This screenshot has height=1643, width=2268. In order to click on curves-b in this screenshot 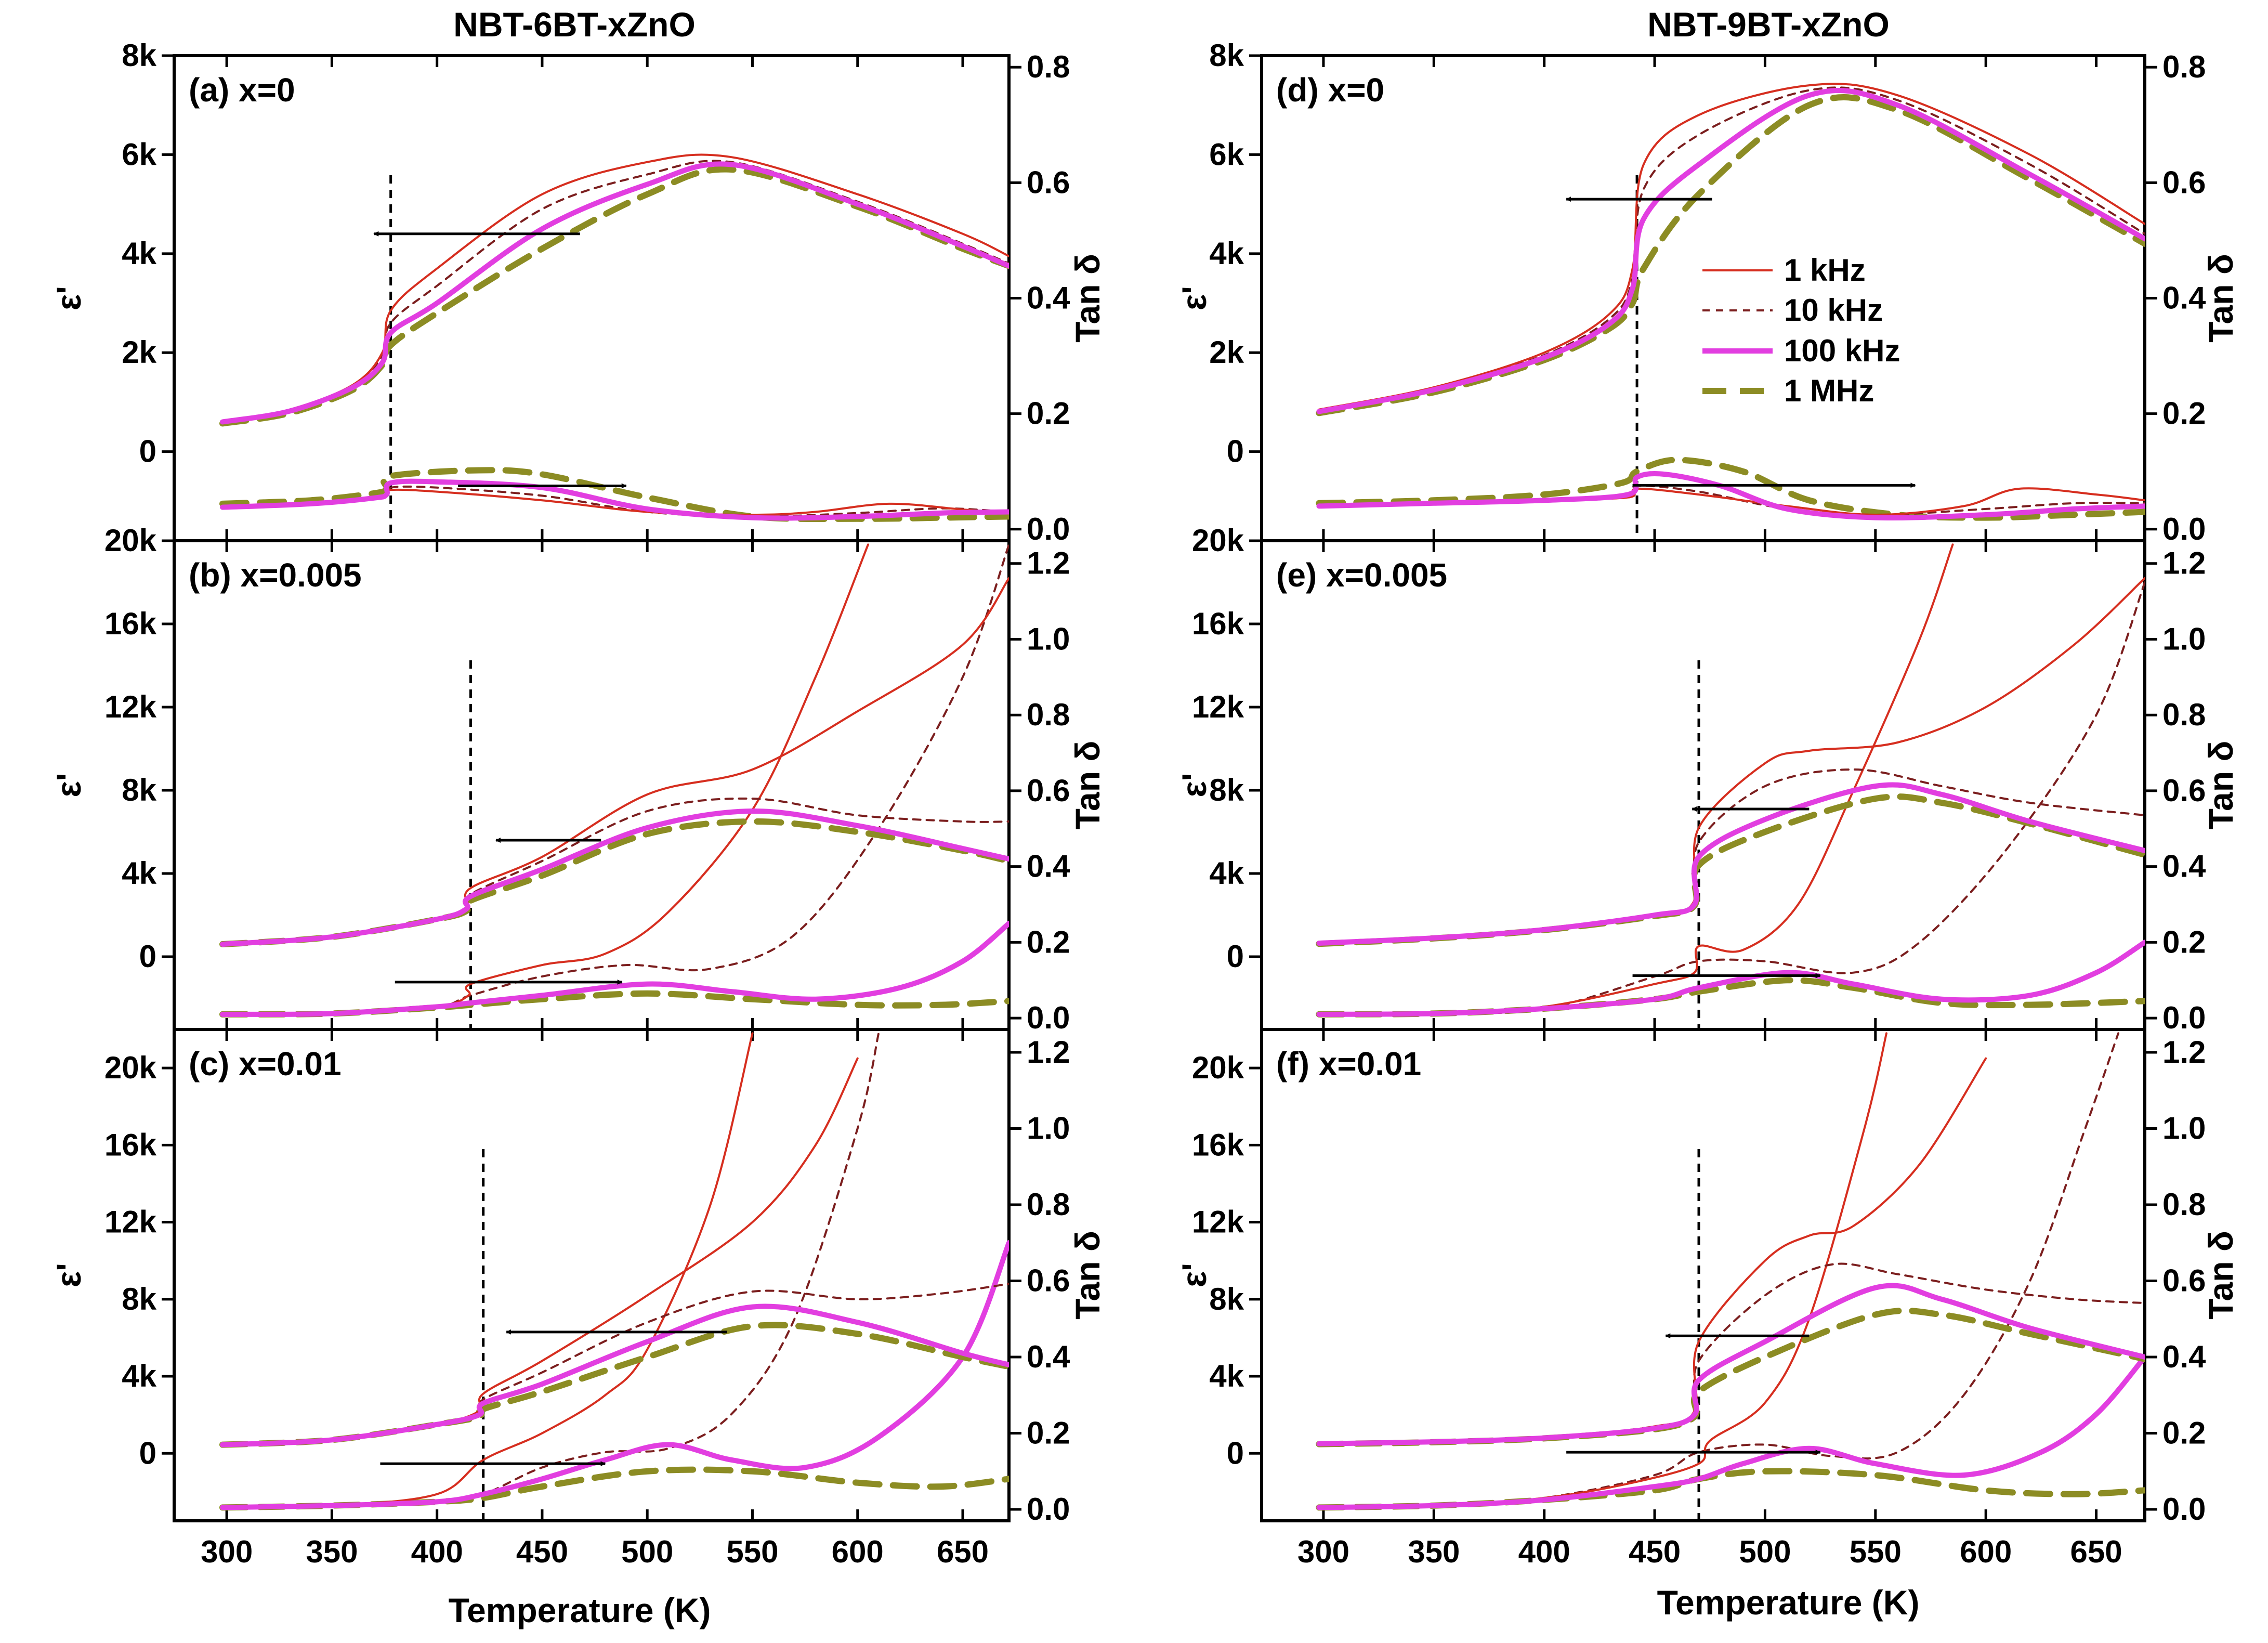, I will do `click(614, 780)`.